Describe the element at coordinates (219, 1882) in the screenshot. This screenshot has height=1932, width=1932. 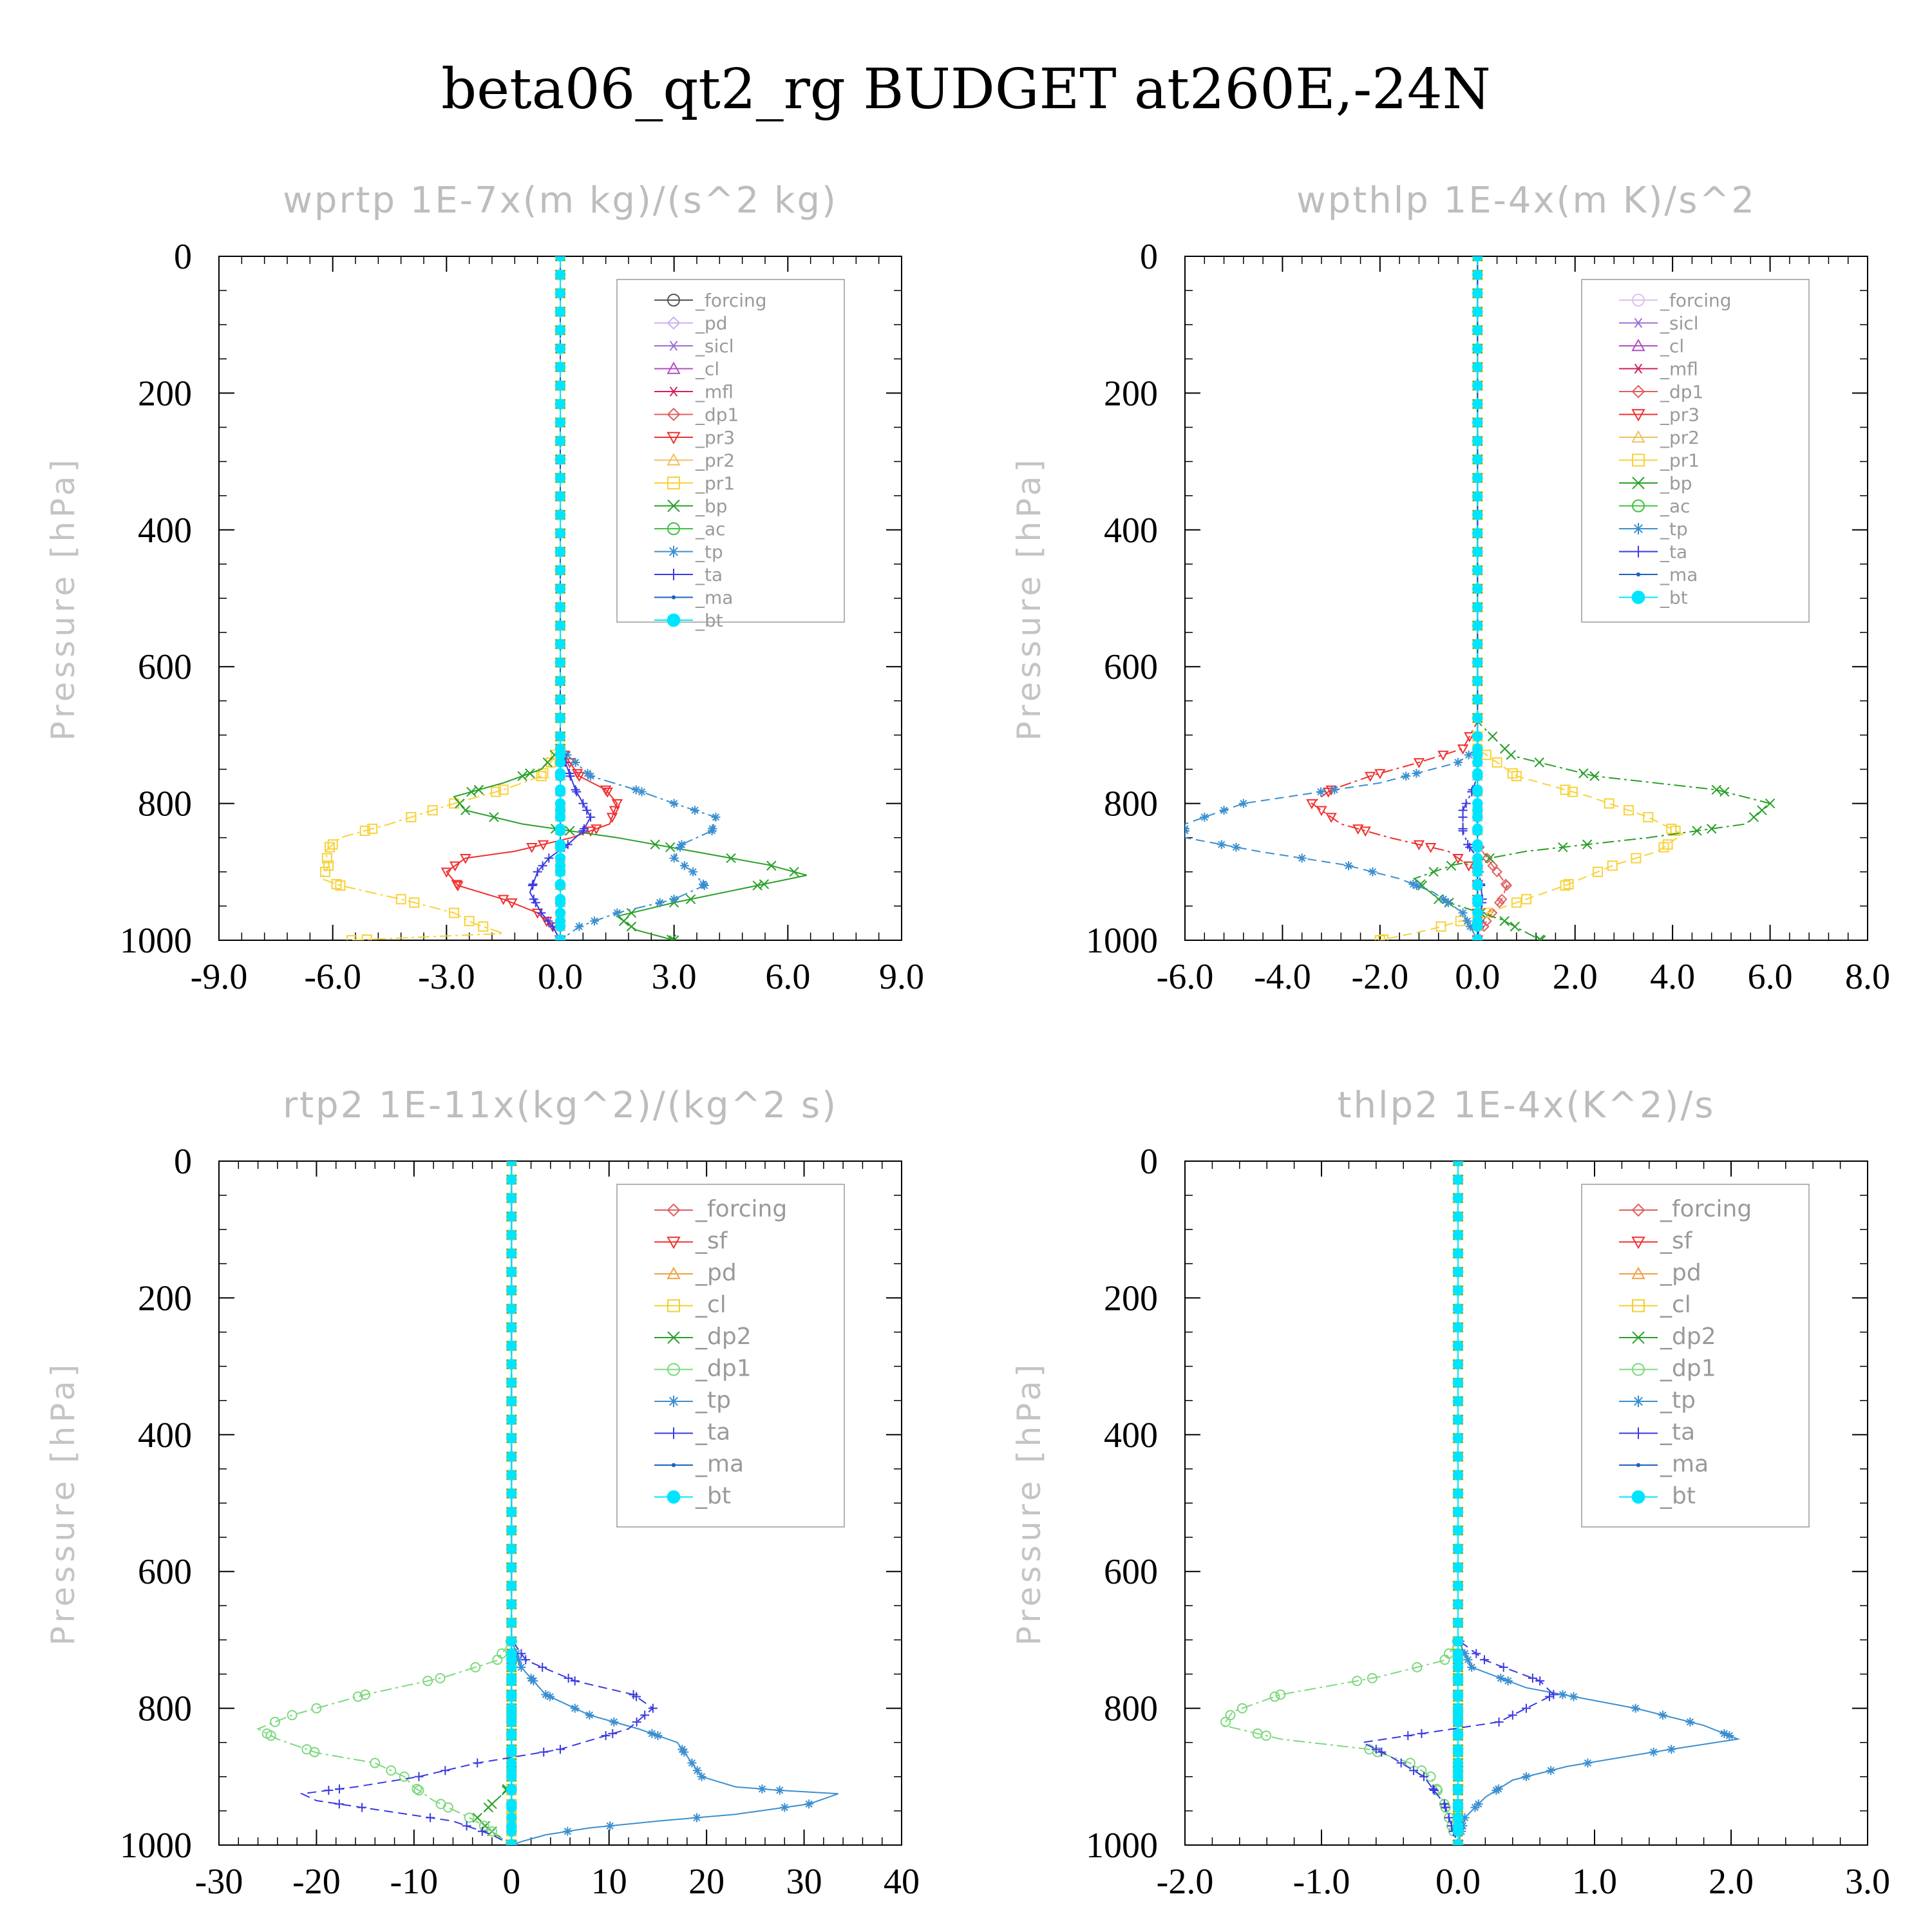
I see `x-tick-label: -30` at that location.